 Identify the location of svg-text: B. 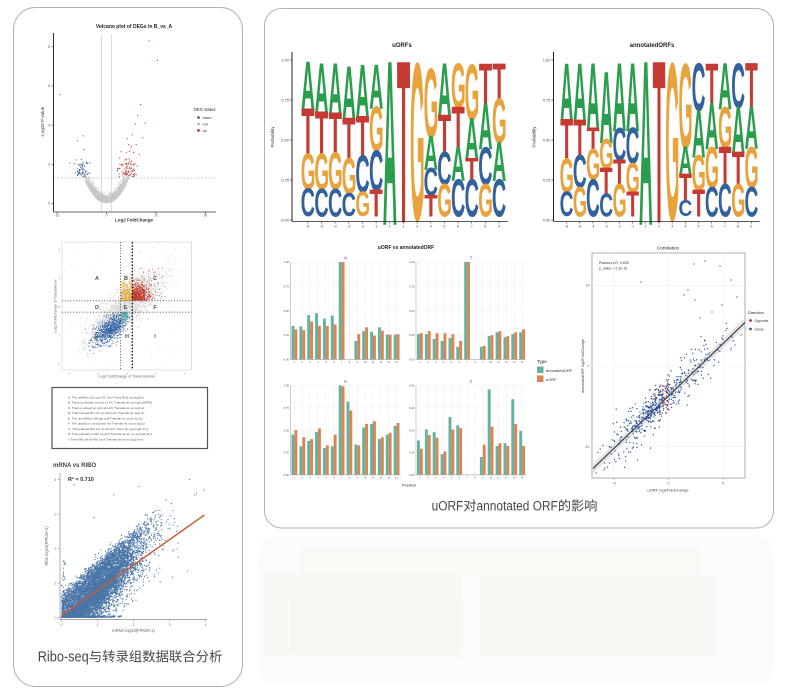
(126, 279).